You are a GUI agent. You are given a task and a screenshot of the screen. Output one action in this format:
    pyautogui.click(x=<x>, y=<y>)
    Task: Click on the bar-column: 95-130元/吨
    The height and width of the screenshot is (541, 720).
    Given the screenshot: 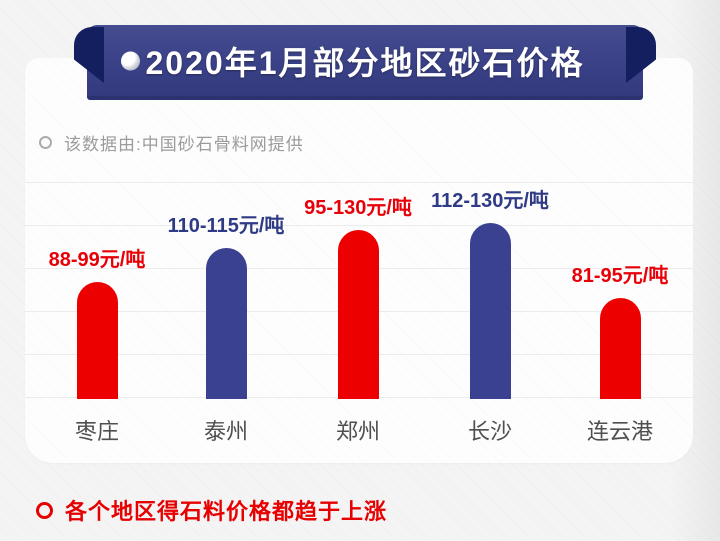 What is the action you would take?
    pyautogui.click(x=358, y=295)
    